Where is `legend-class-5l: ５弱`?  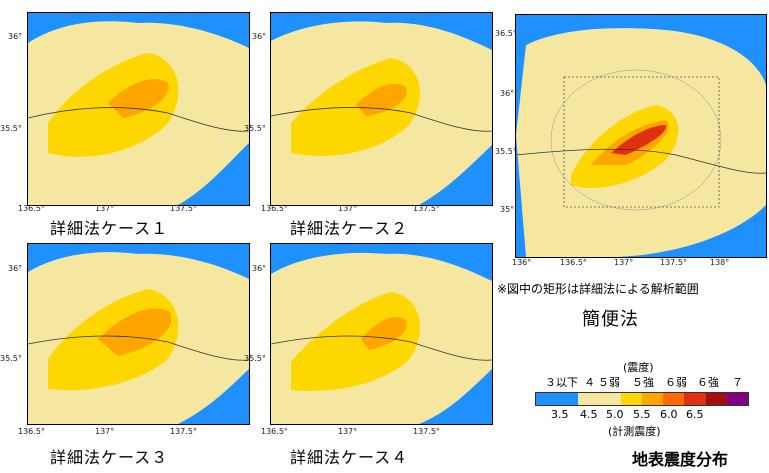 legend-class-5l: ５弱 is located at coordinates (609, 382).